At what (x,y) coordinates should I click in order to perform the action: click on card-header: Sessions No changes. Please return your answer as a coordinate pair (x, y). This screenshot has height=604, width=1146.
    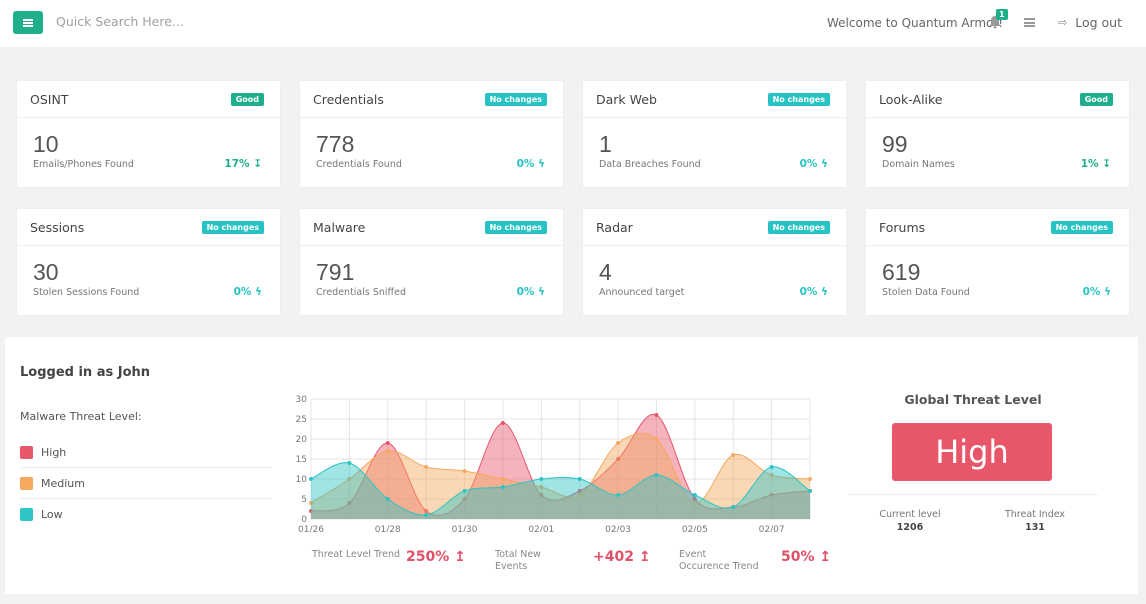
    Looking at the image, I should click on (148, 227).